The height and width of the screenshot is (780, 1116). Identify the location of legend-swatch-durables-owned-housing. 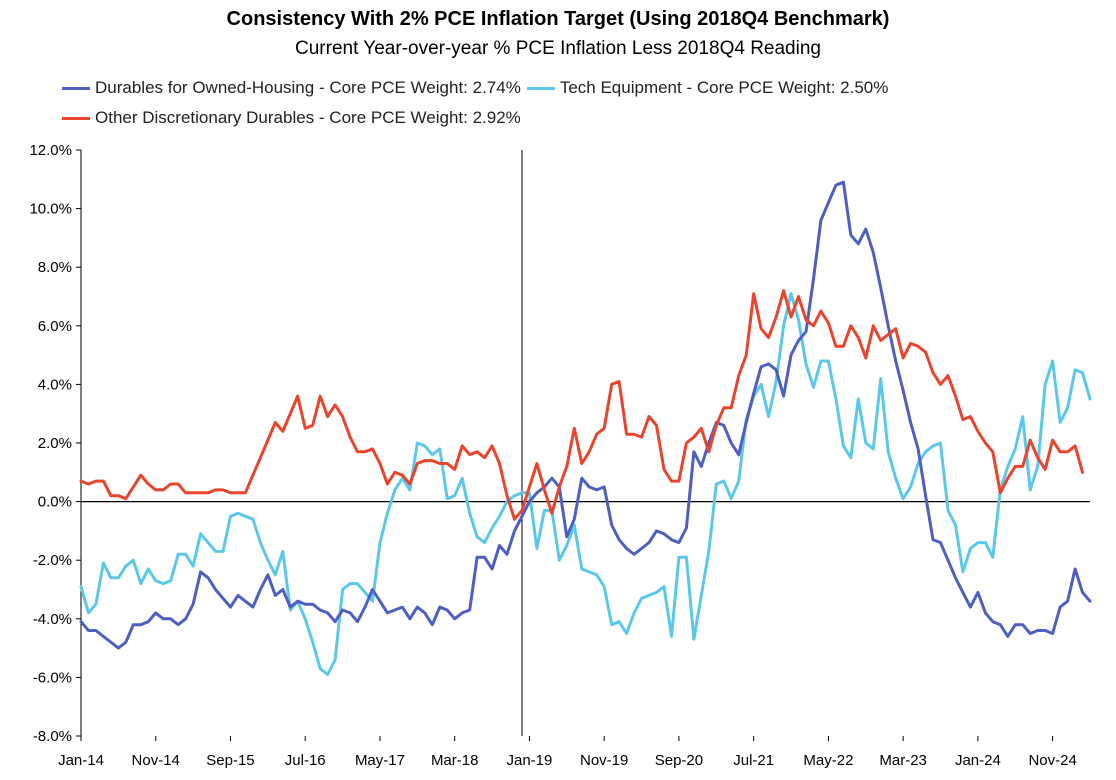
(76, 88).